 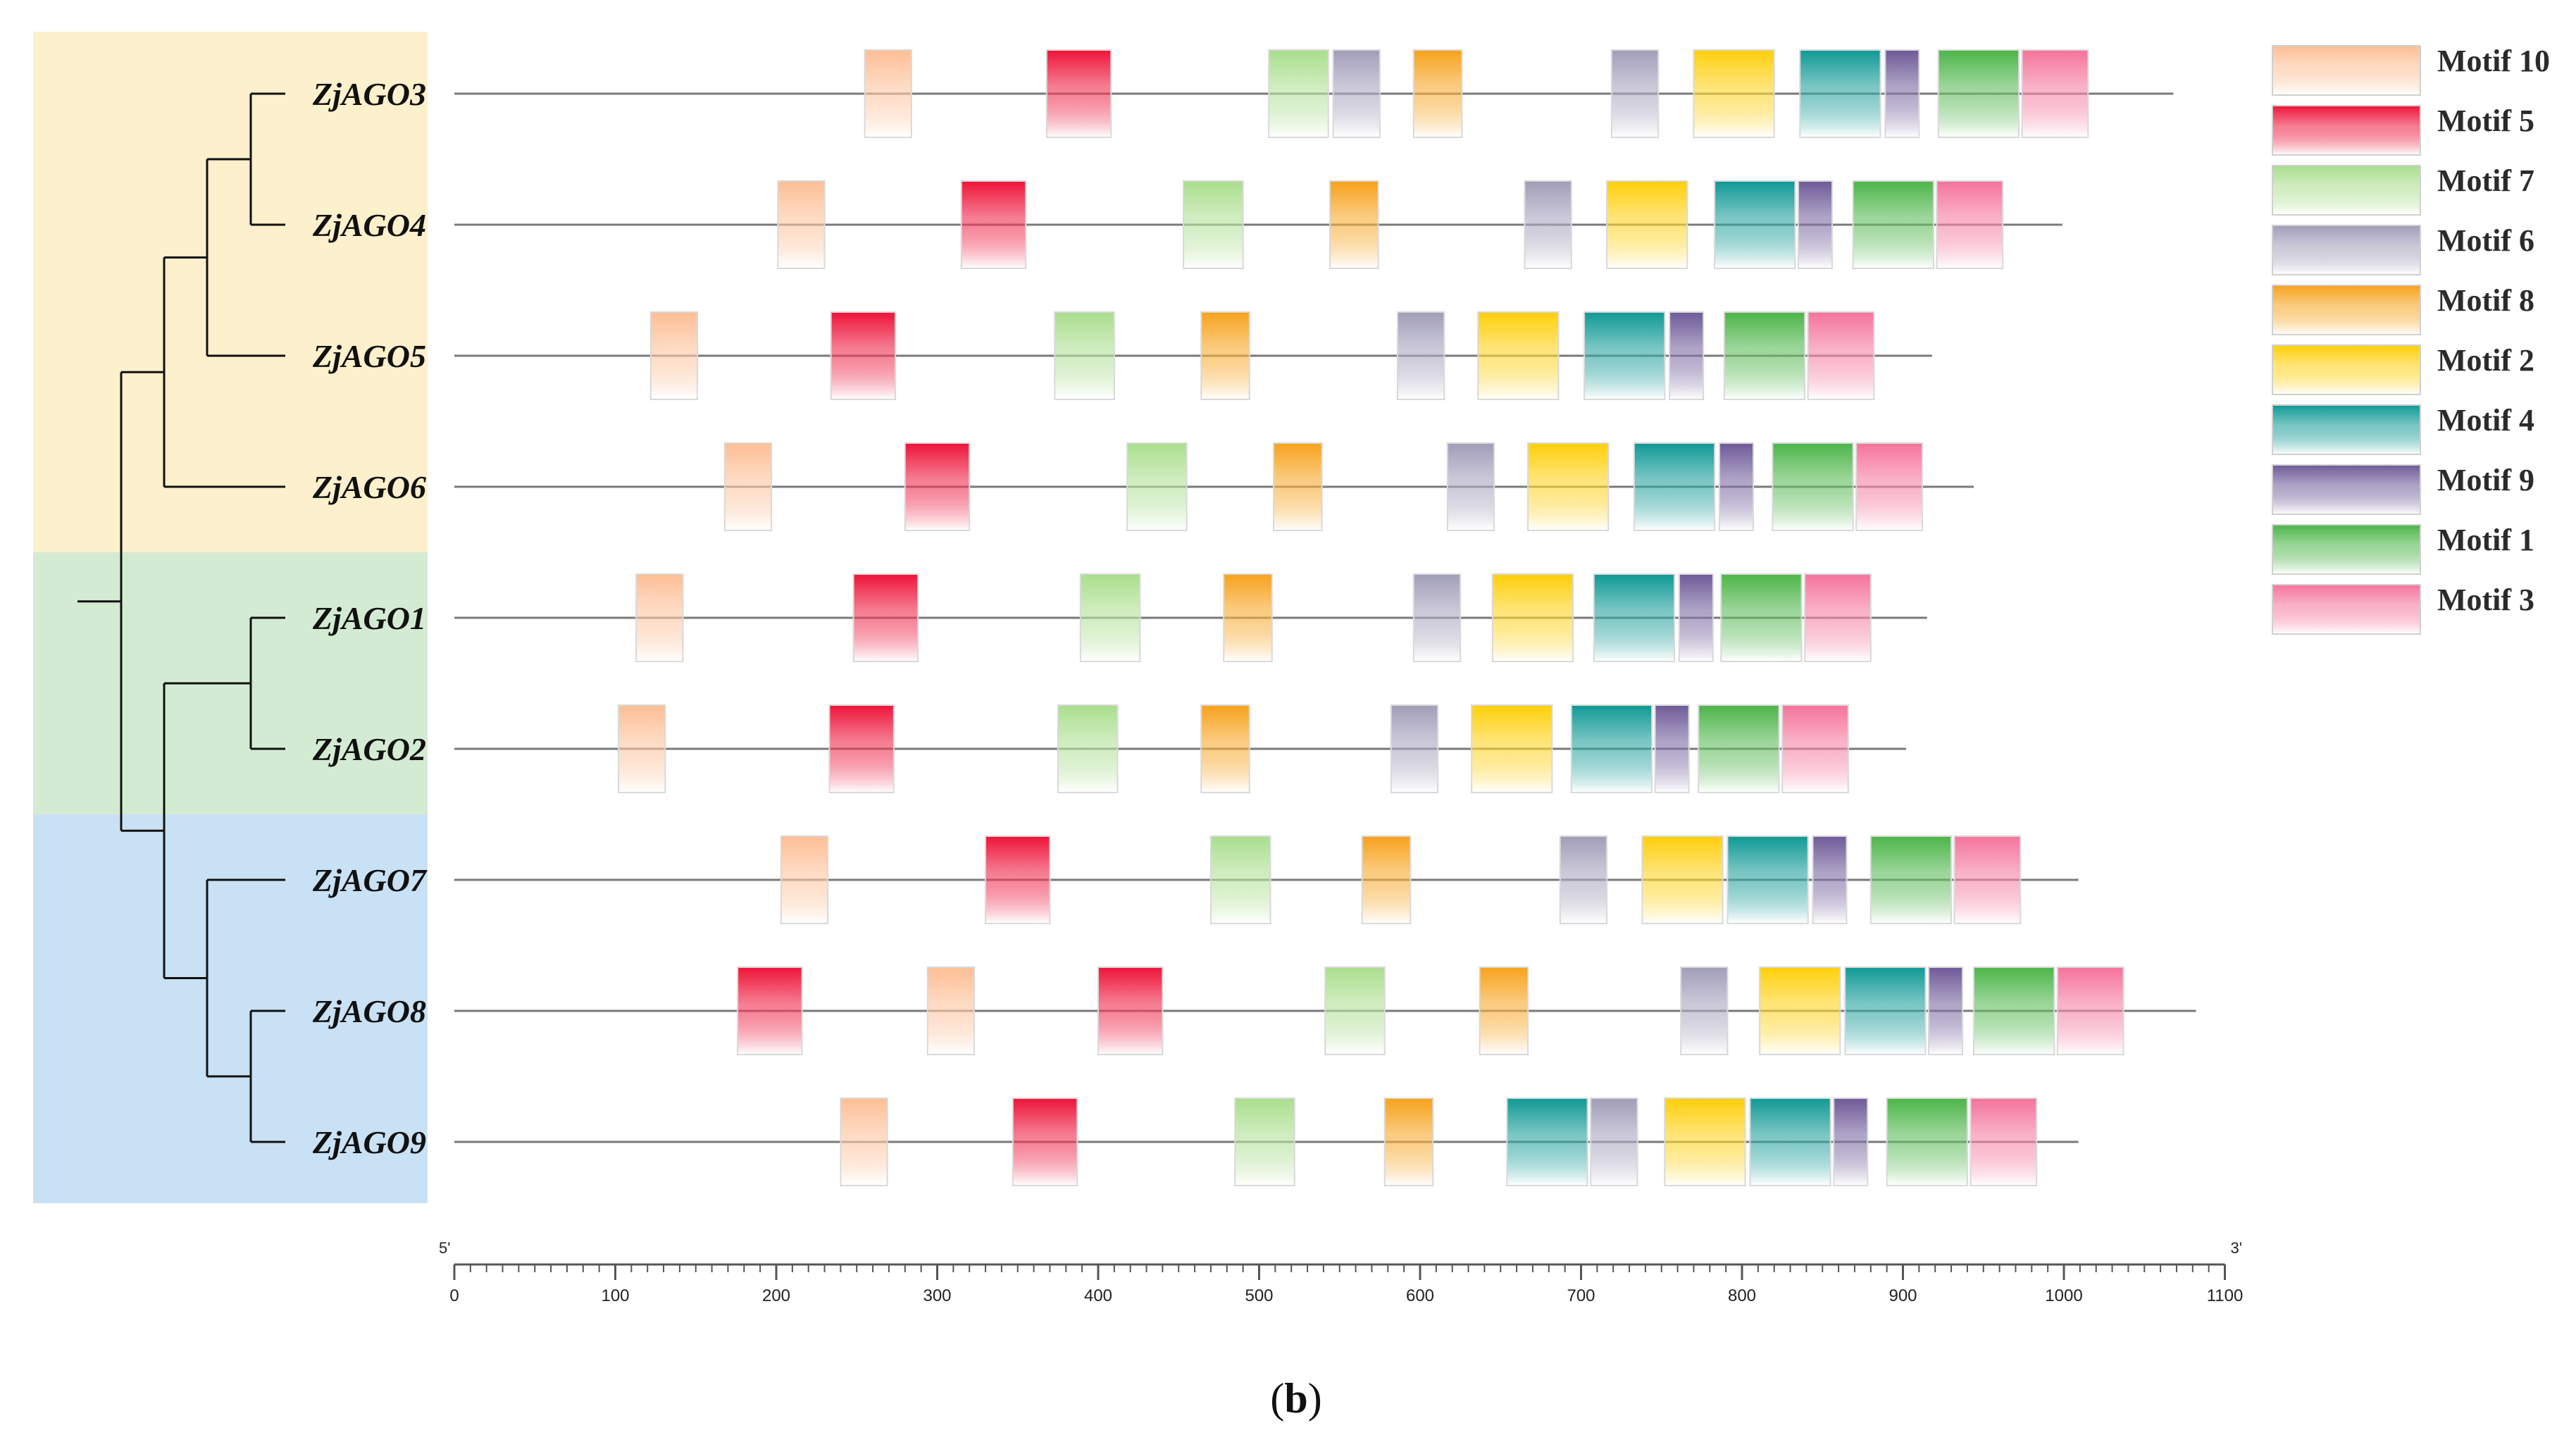 What do you see at coordinates (1295, 1399) in the screenshot?
I see `panel-label-letter: b` at bounding box center [1295, 1399].